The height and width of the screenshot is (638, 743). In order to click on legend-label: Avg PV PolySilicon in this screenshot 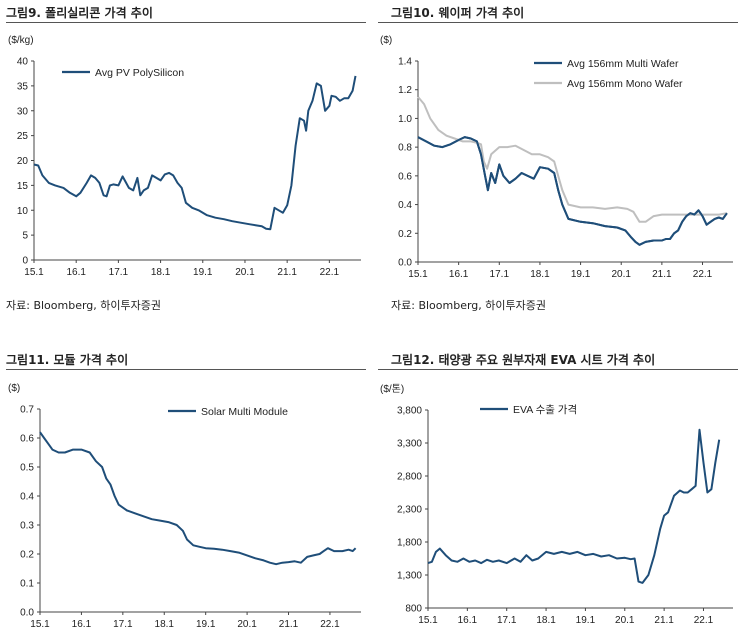, I will do `click(139, 73)`.